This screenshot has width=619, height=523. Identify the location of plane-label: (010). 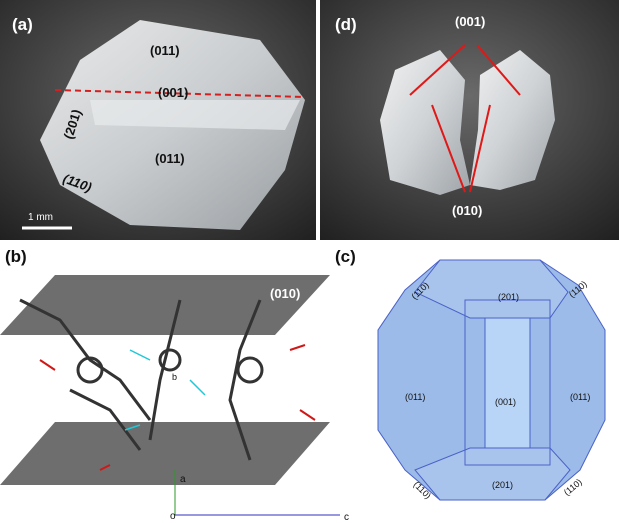
(285, 293).